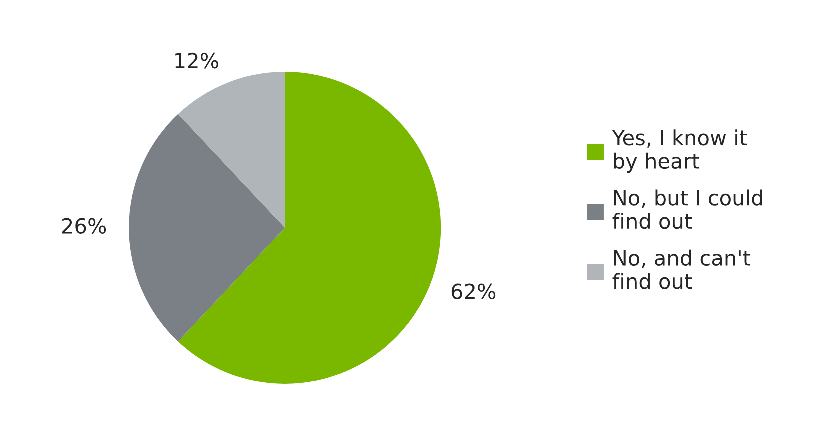 This screenshot has height=423, width=824. What do you see at coordinates (474, 292) in the screenshot?
I see `data-label: 62%` at bounding box center [474, 292].